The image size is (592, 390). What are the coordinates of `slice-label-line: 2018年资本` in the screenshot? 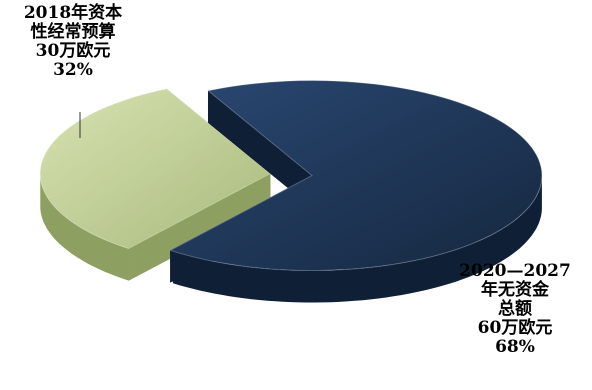 It's located at (73, 13).